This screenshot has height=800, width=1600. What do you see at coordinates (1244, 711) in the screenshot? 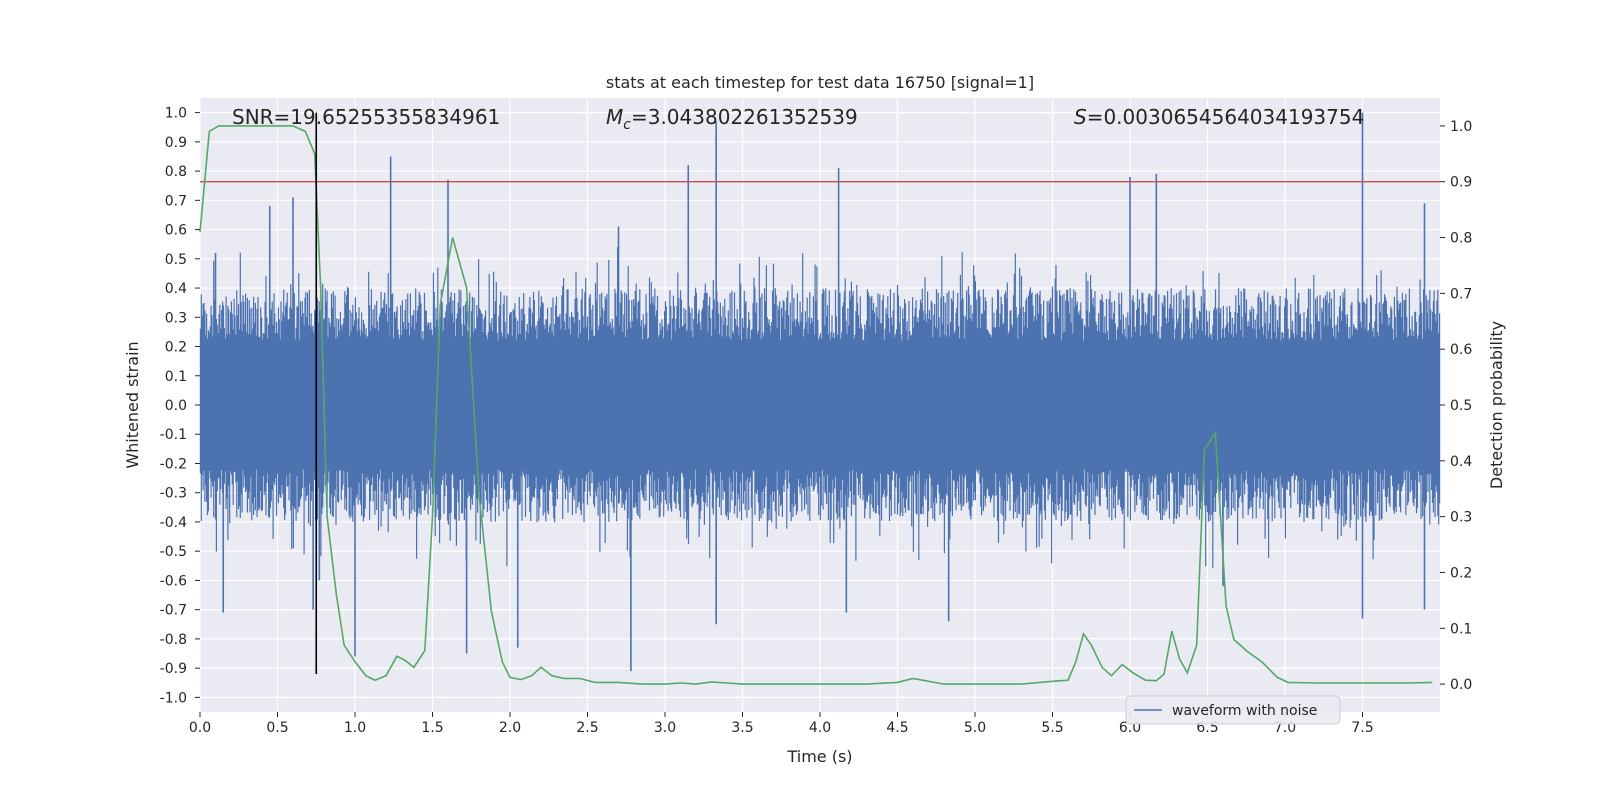
I see `legend-entry: waveform with noise` at bounding box center [1244, 711].